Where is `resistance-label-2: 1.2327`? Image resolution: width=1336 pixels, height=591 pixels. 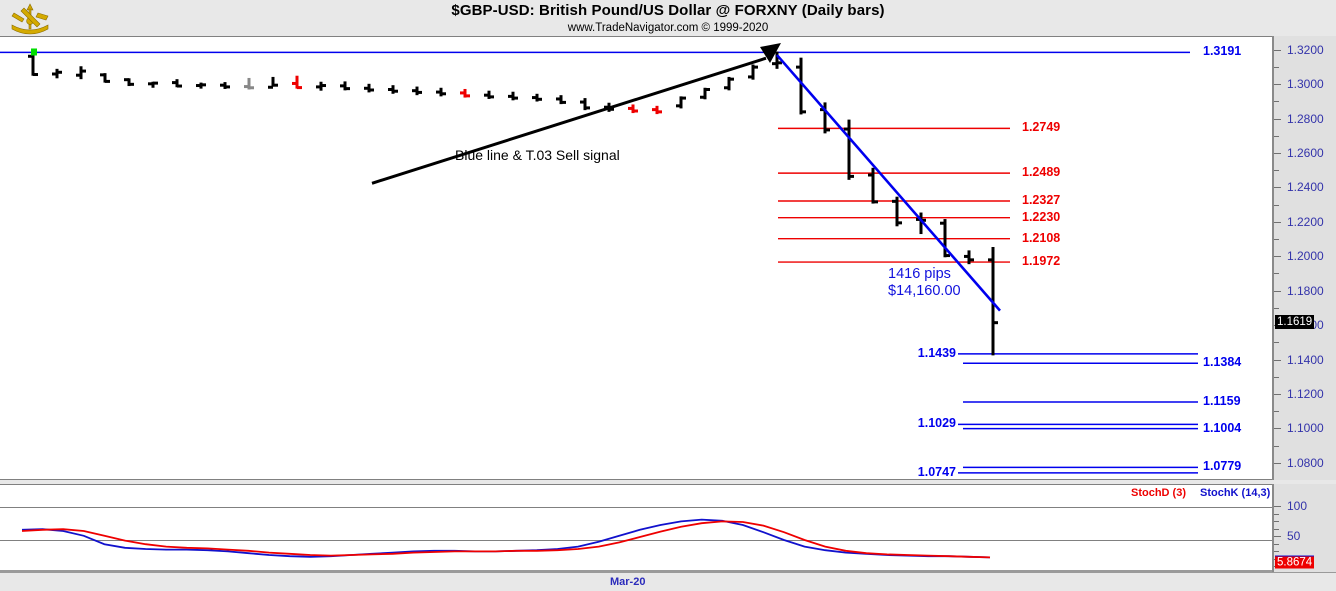
resistance-label-2: 1.2327 is located at coordinates (1041, 200).